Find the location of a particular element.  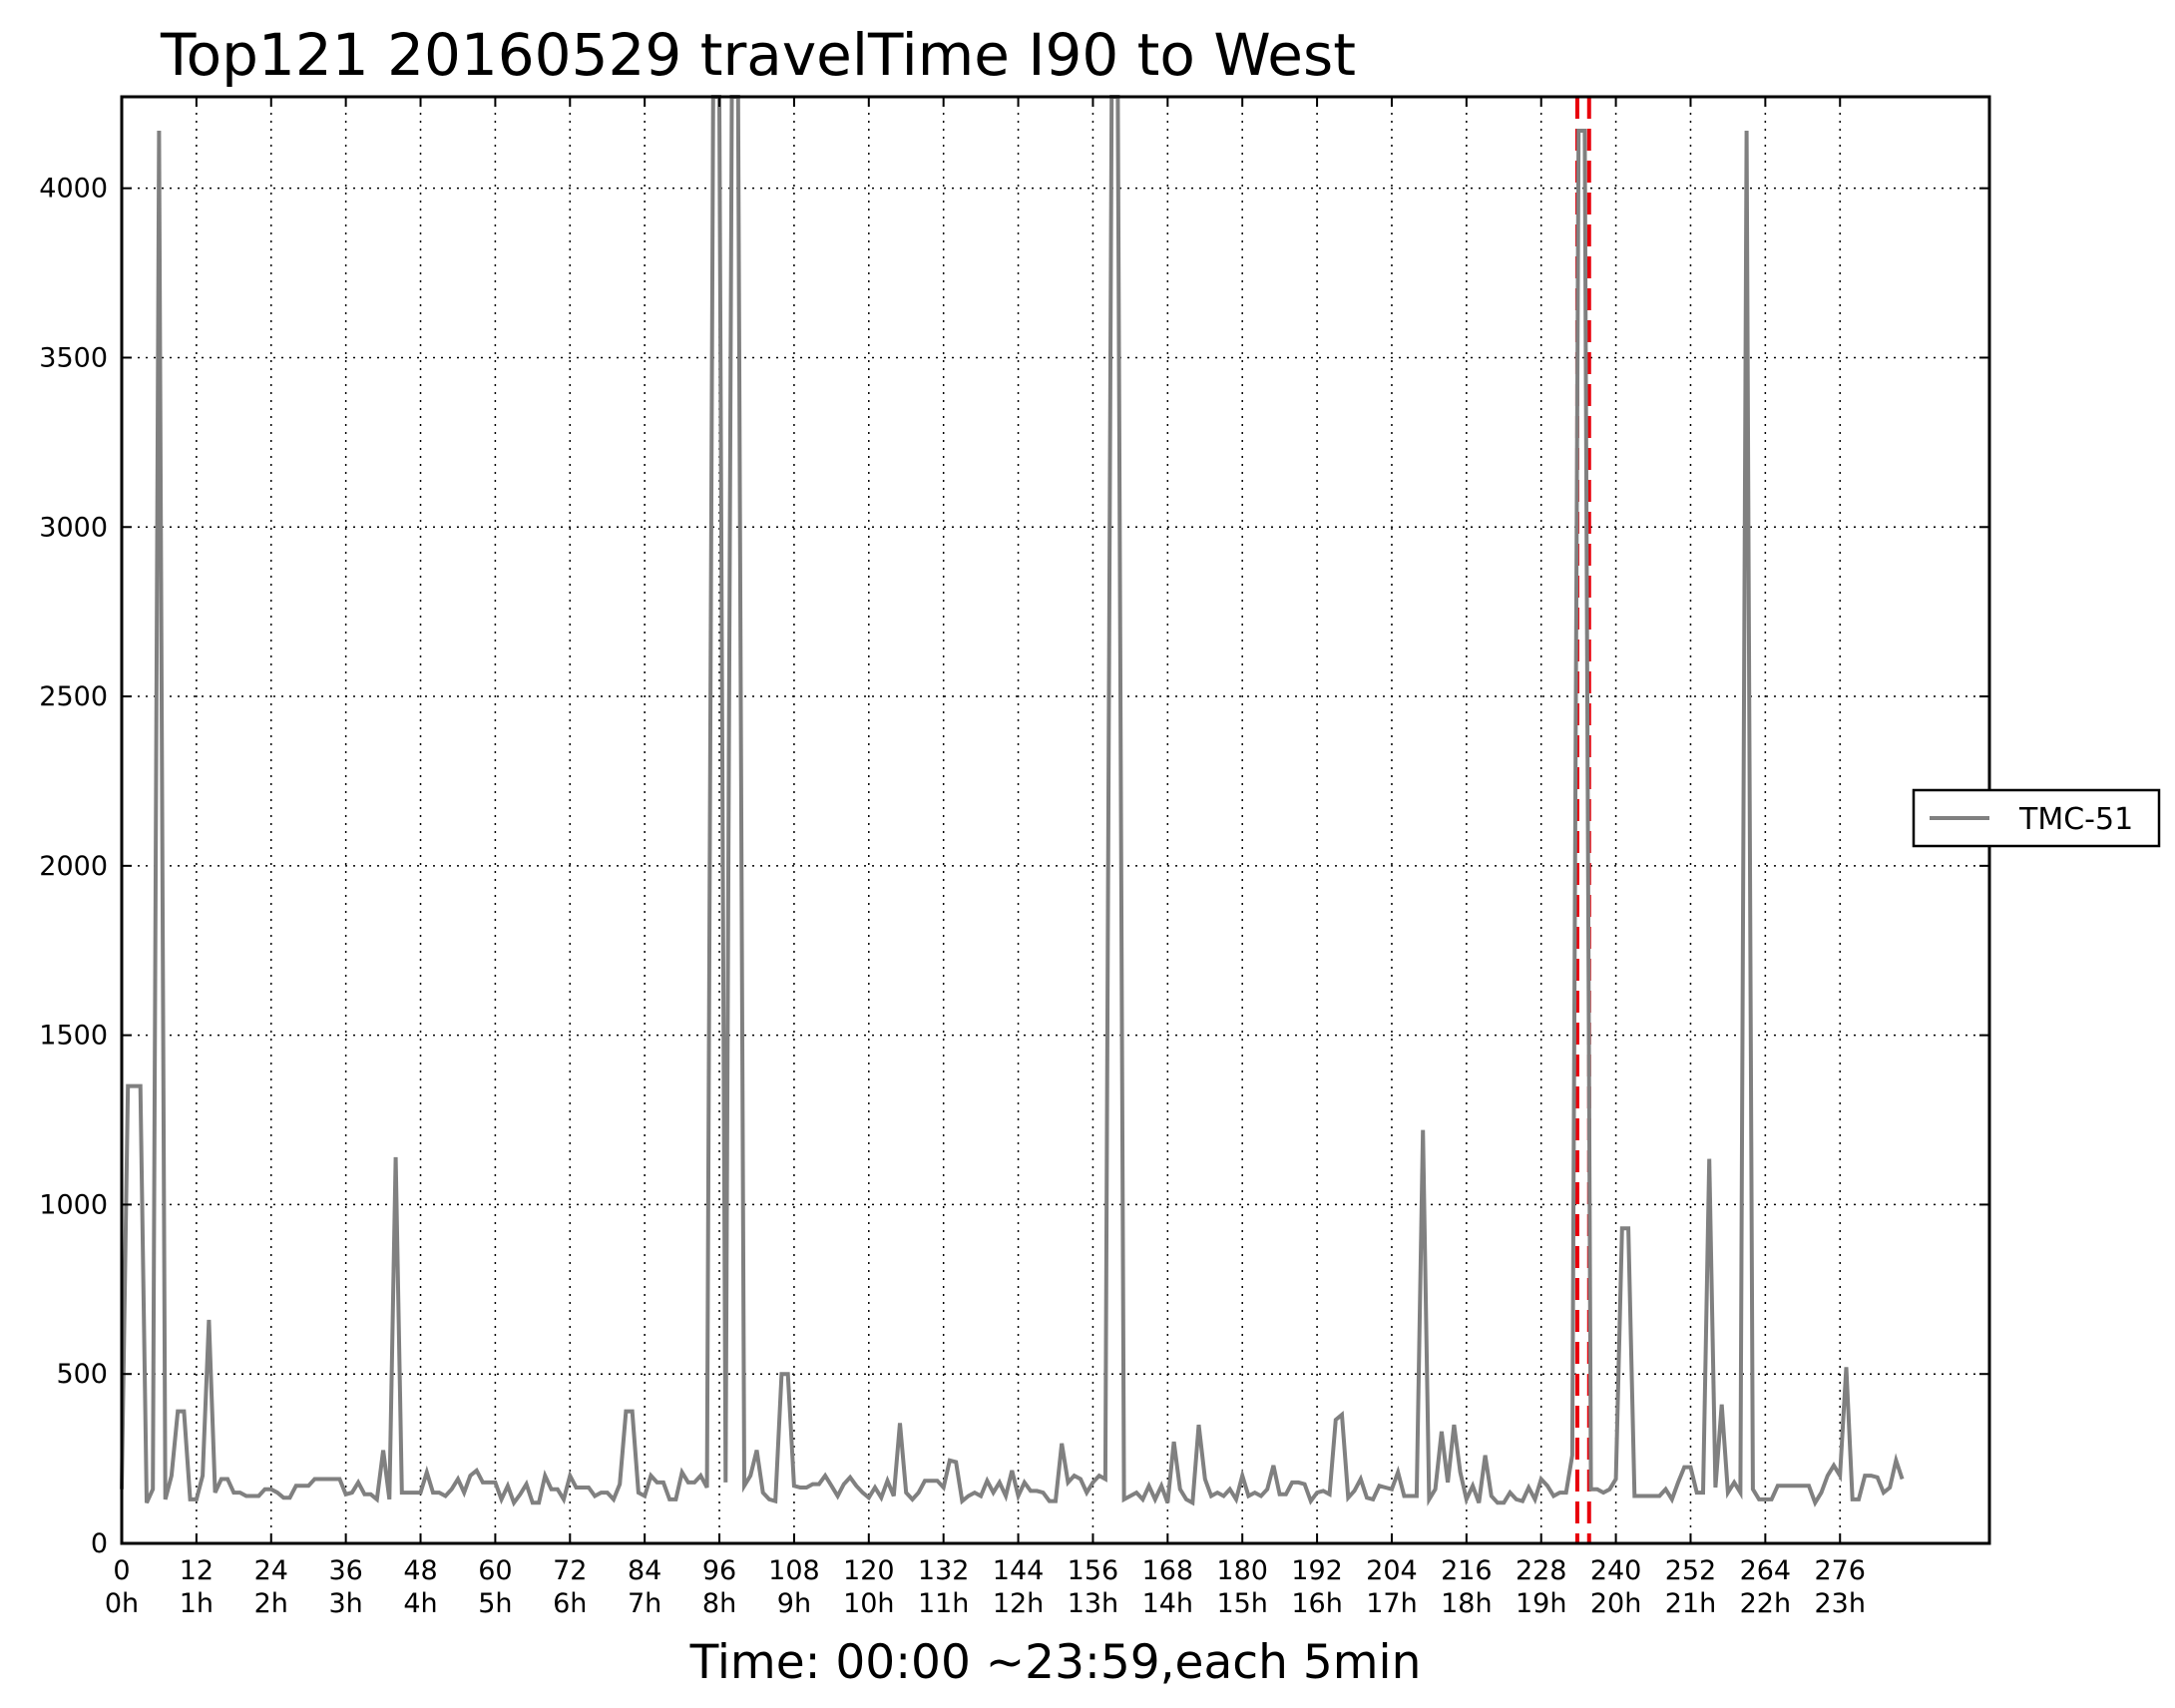

x-tick-label: 228 is located at coordinates (1541, 1570).